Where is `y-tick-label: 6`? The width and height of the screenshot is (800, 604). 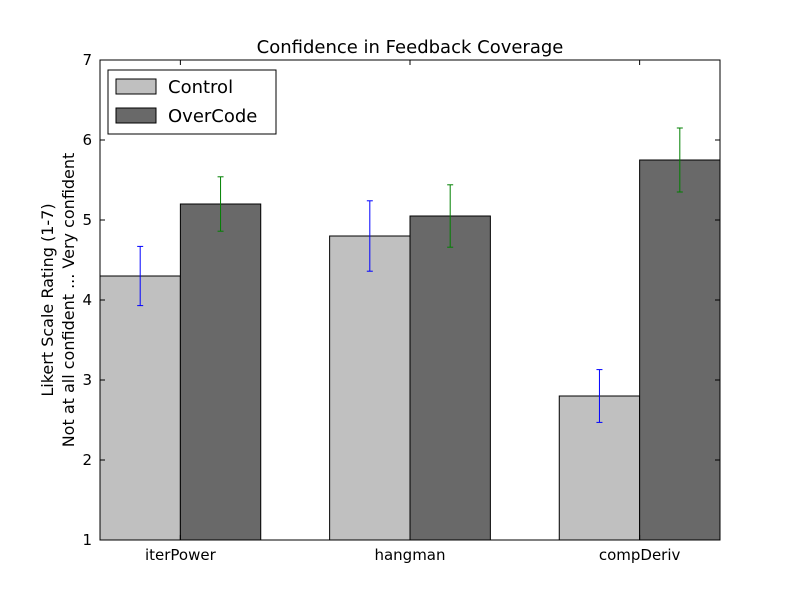 y-tick-label: 6 is located at coordinates (87, 140).